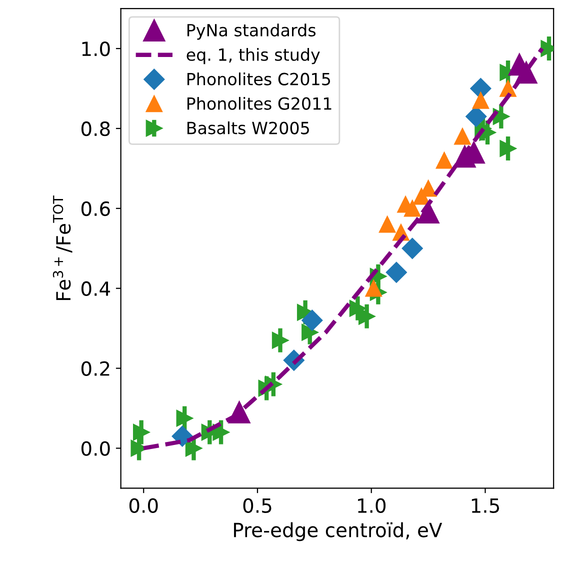  I want to click on x-tick-label: 0.0, so click(143, 505).